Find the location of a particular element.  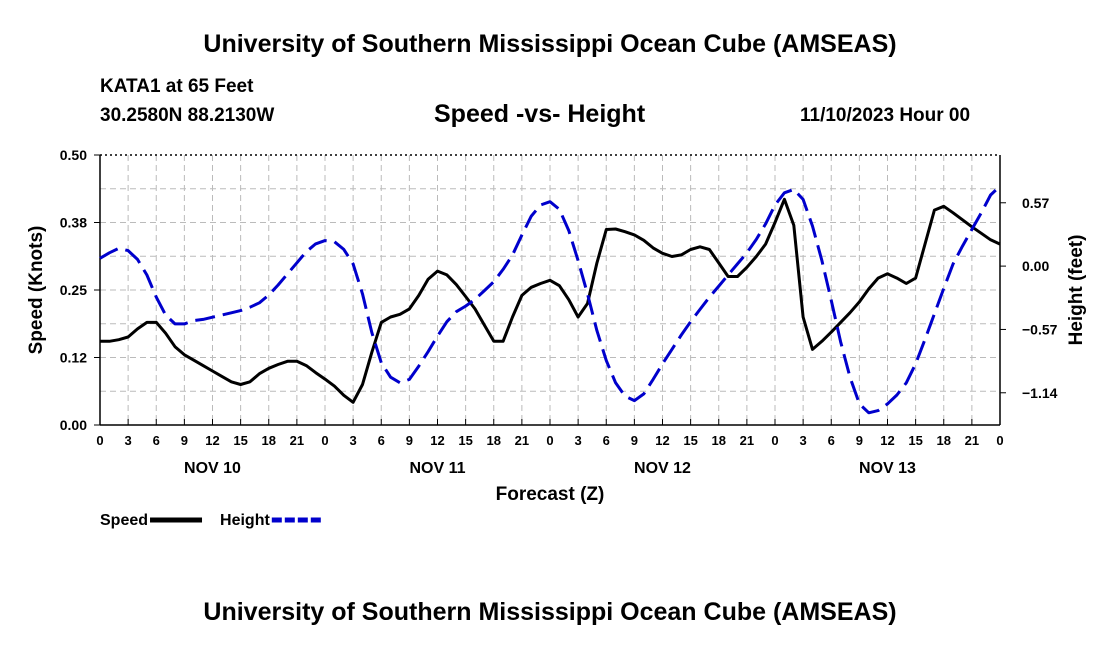

y-right-tick-label: 0.57 is located at coordinates (1035, 203).